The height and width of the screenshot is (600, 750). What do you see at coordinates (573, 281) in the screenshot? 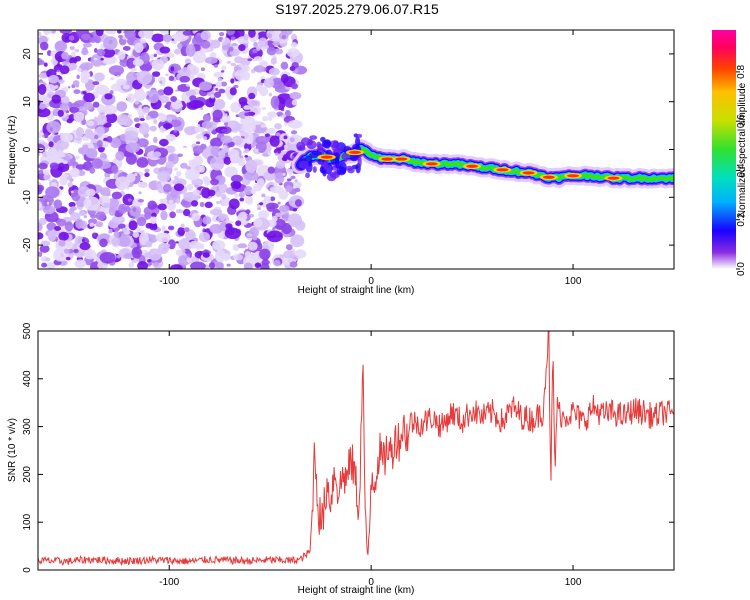
I see `x-tick-label: 100` at bounding box center [573, 281].